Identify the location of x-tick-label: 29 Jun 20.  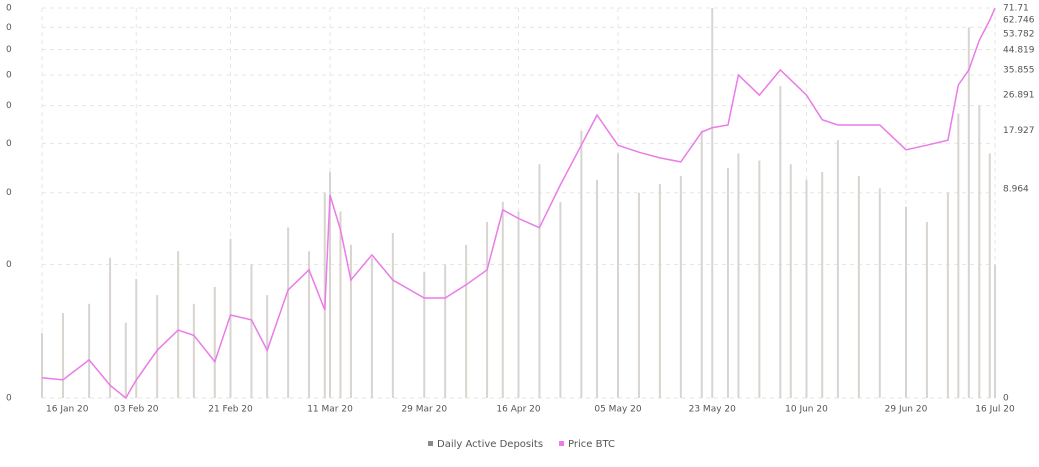
(906, 410).